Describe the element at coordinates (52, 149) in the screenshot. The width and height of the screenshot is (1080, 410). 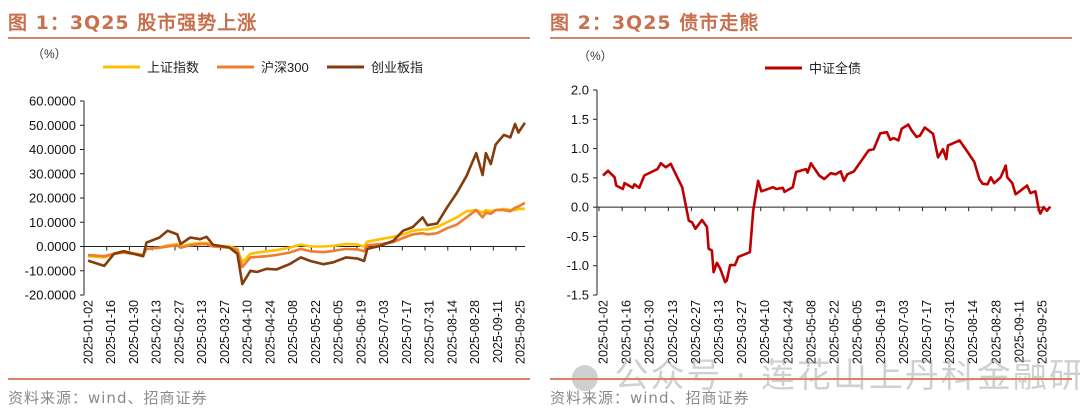
I see `y-tick-label: 40.0000` at that location.